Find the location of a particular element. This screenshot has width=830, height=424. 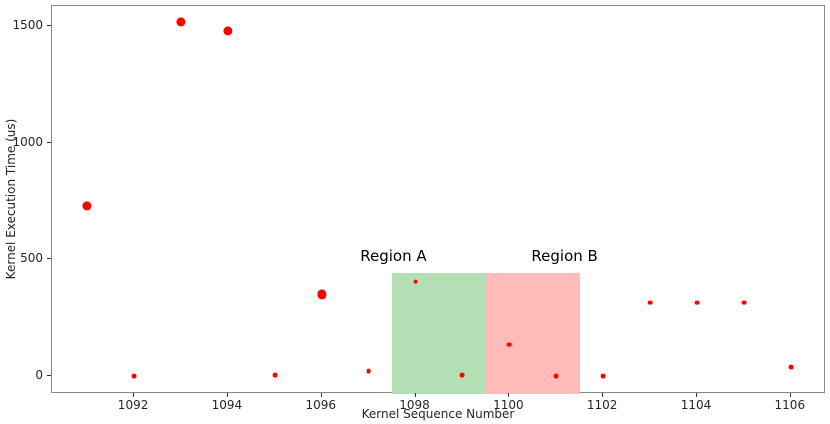

region-label-a: Region A is located at coordinates (393, 256).